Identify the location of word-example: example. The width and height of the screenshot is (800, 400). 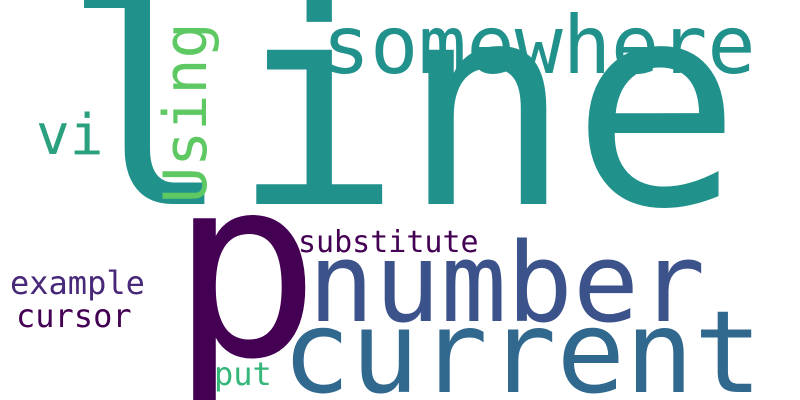
(77, 283).